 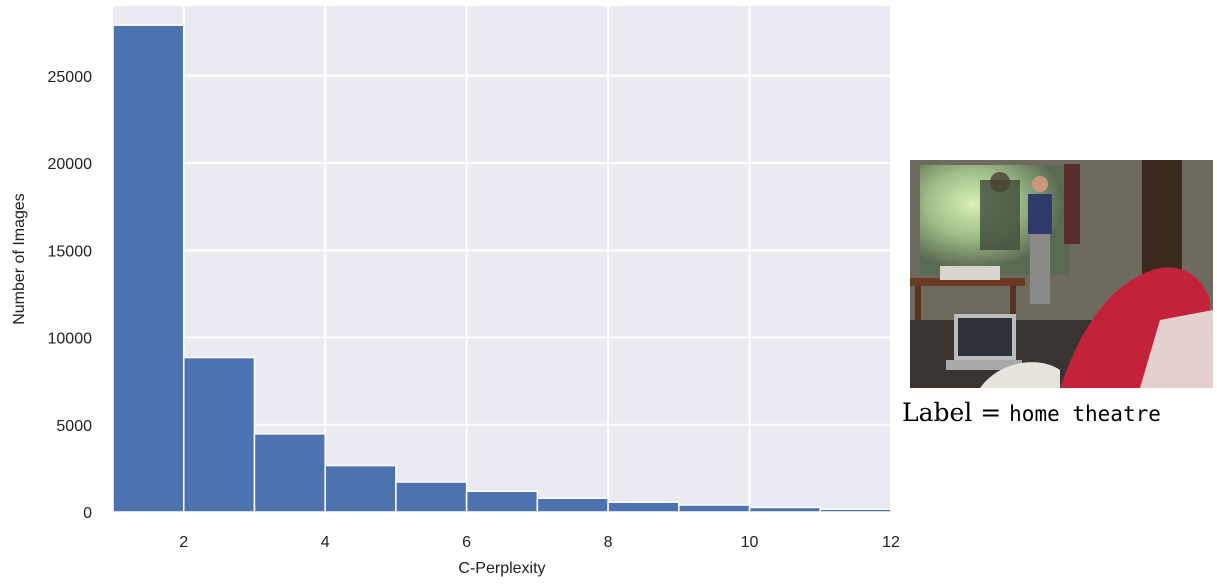 I want to click on y-tick-label: 20000, so click(x=70, y=164).